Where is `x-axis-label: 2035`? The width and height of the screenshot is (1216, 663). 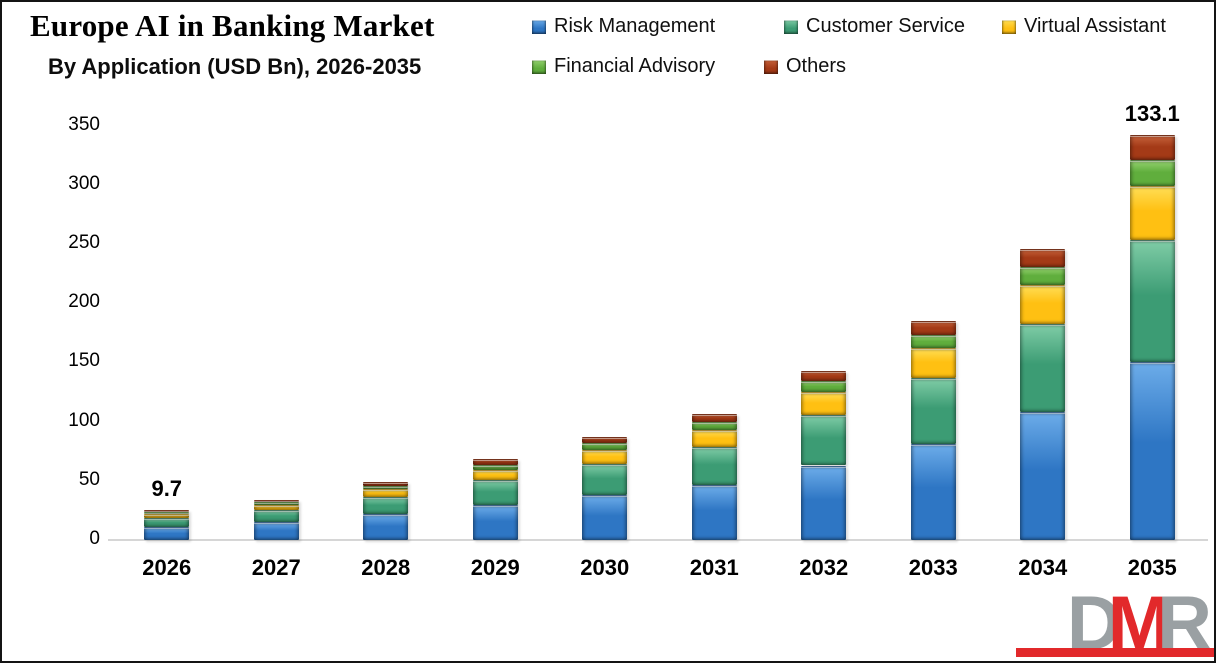 x-axis-label: 2035 is located at coordinates (1152, 567).